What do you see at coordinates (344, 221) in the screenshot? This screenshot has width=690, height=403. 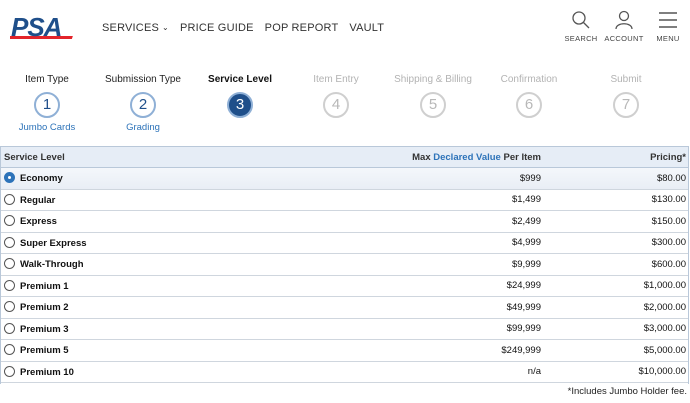 I see `table-row: Express $2,499 $150.00` at bounding box center [344, 221].